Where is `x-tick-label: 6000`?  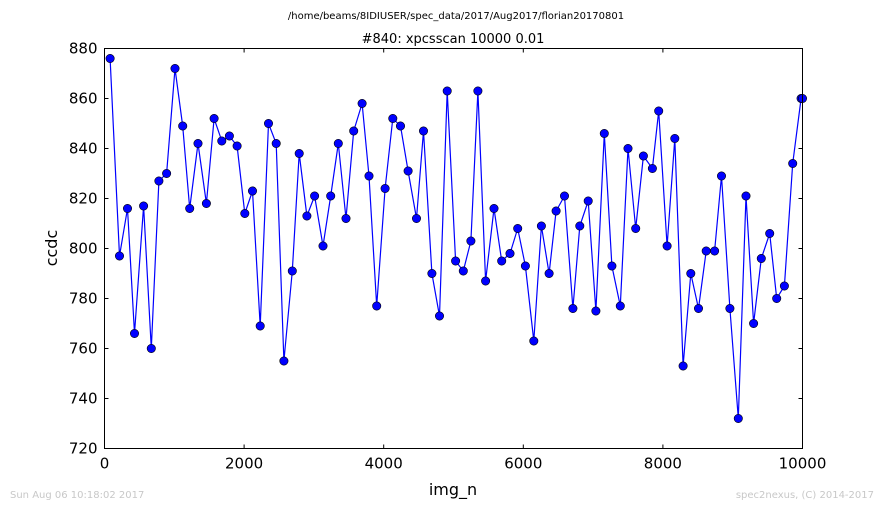
x-tick-label: 6000 is located at coordinates (523, 464).